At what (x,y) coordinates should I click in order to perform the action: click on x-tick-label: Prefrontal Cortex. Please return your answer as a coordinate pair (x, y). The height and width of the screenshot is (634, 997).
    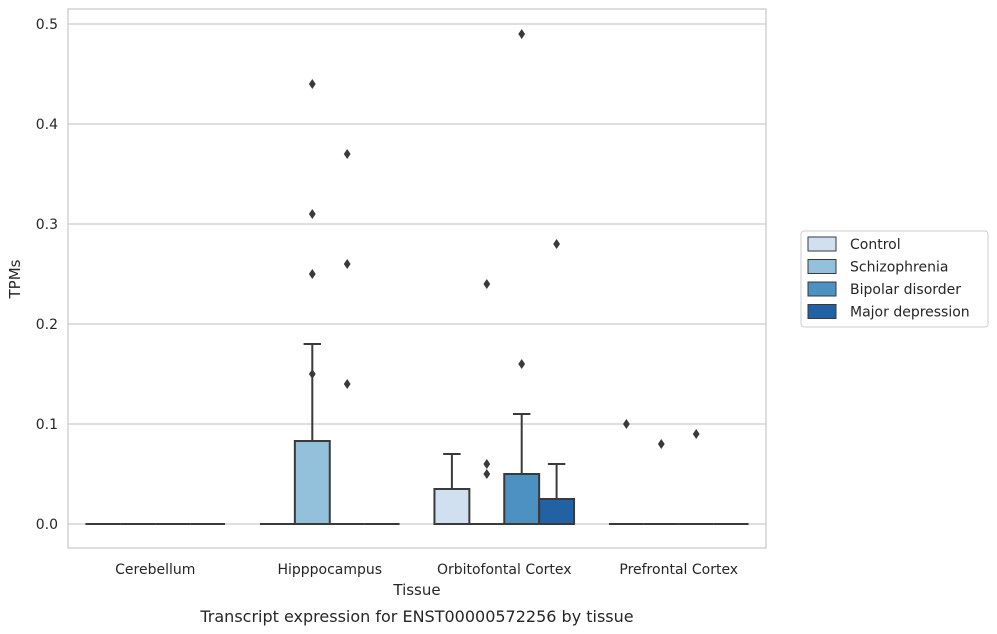
    Looking at the image, I should click on (678, 570).